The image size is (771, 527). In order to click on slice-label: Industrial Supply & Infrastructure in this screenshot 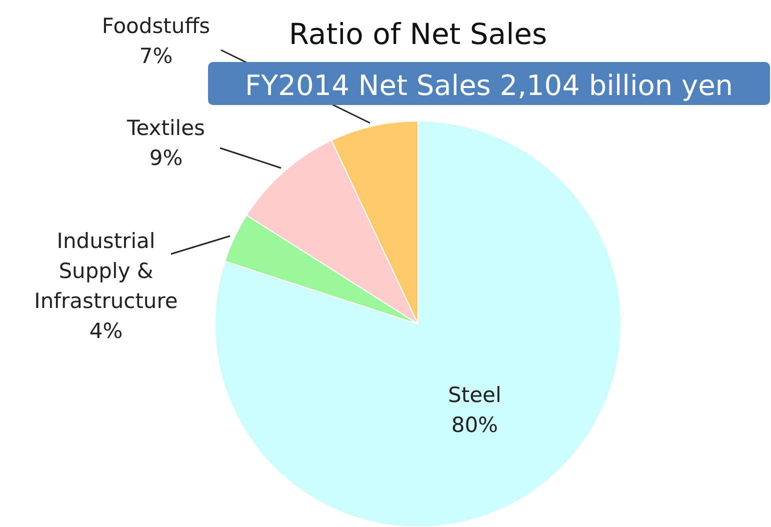, I will do `click(106, 271)`.